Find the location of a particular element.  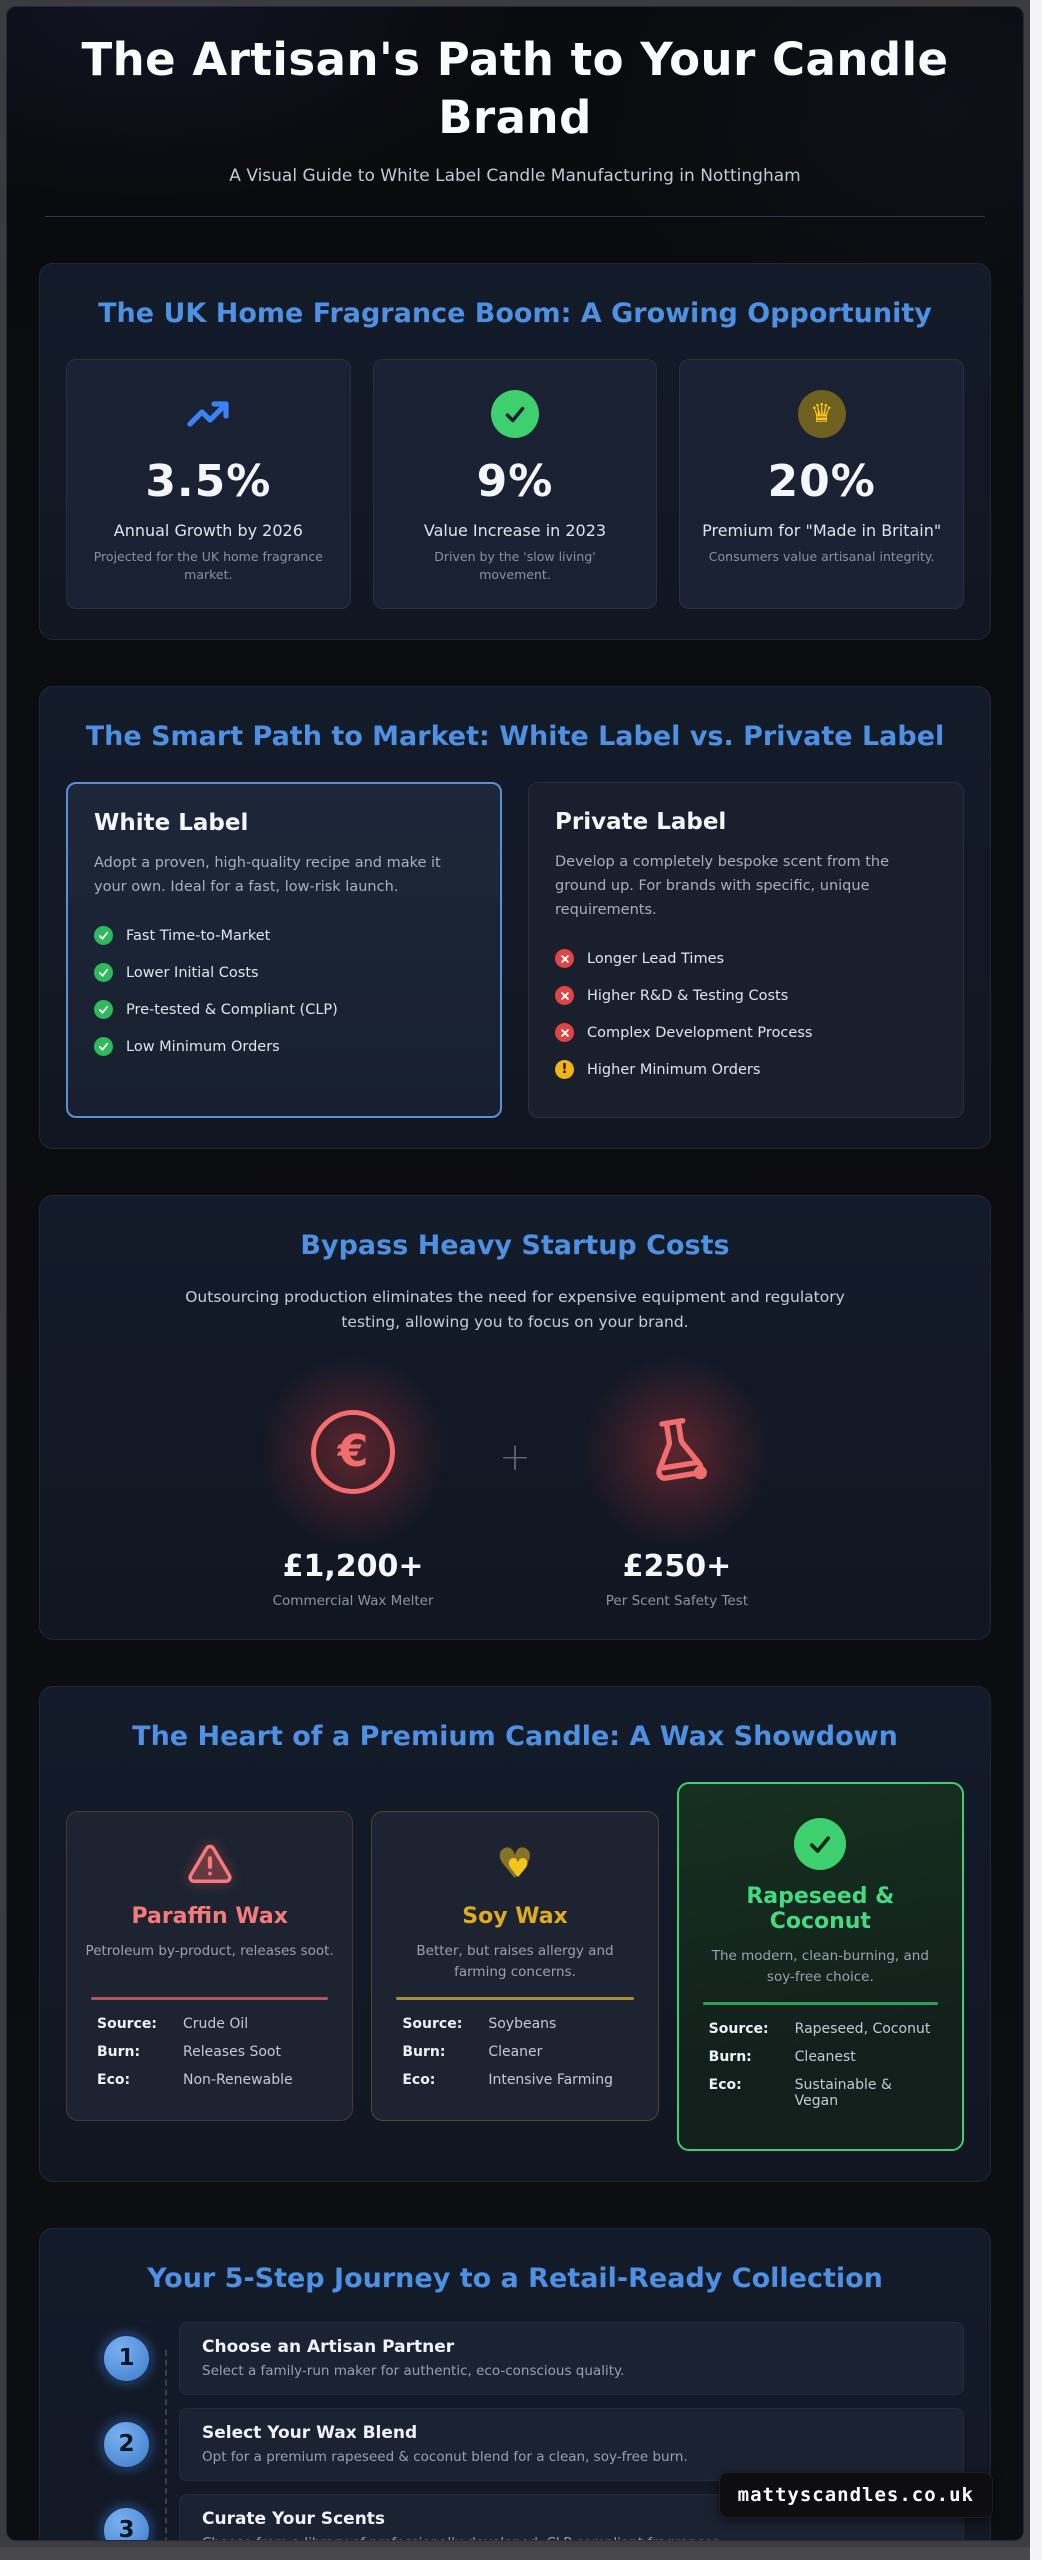

spec-row: Source: Rapeseed, Coconut is located at coordinates (820, 2029).